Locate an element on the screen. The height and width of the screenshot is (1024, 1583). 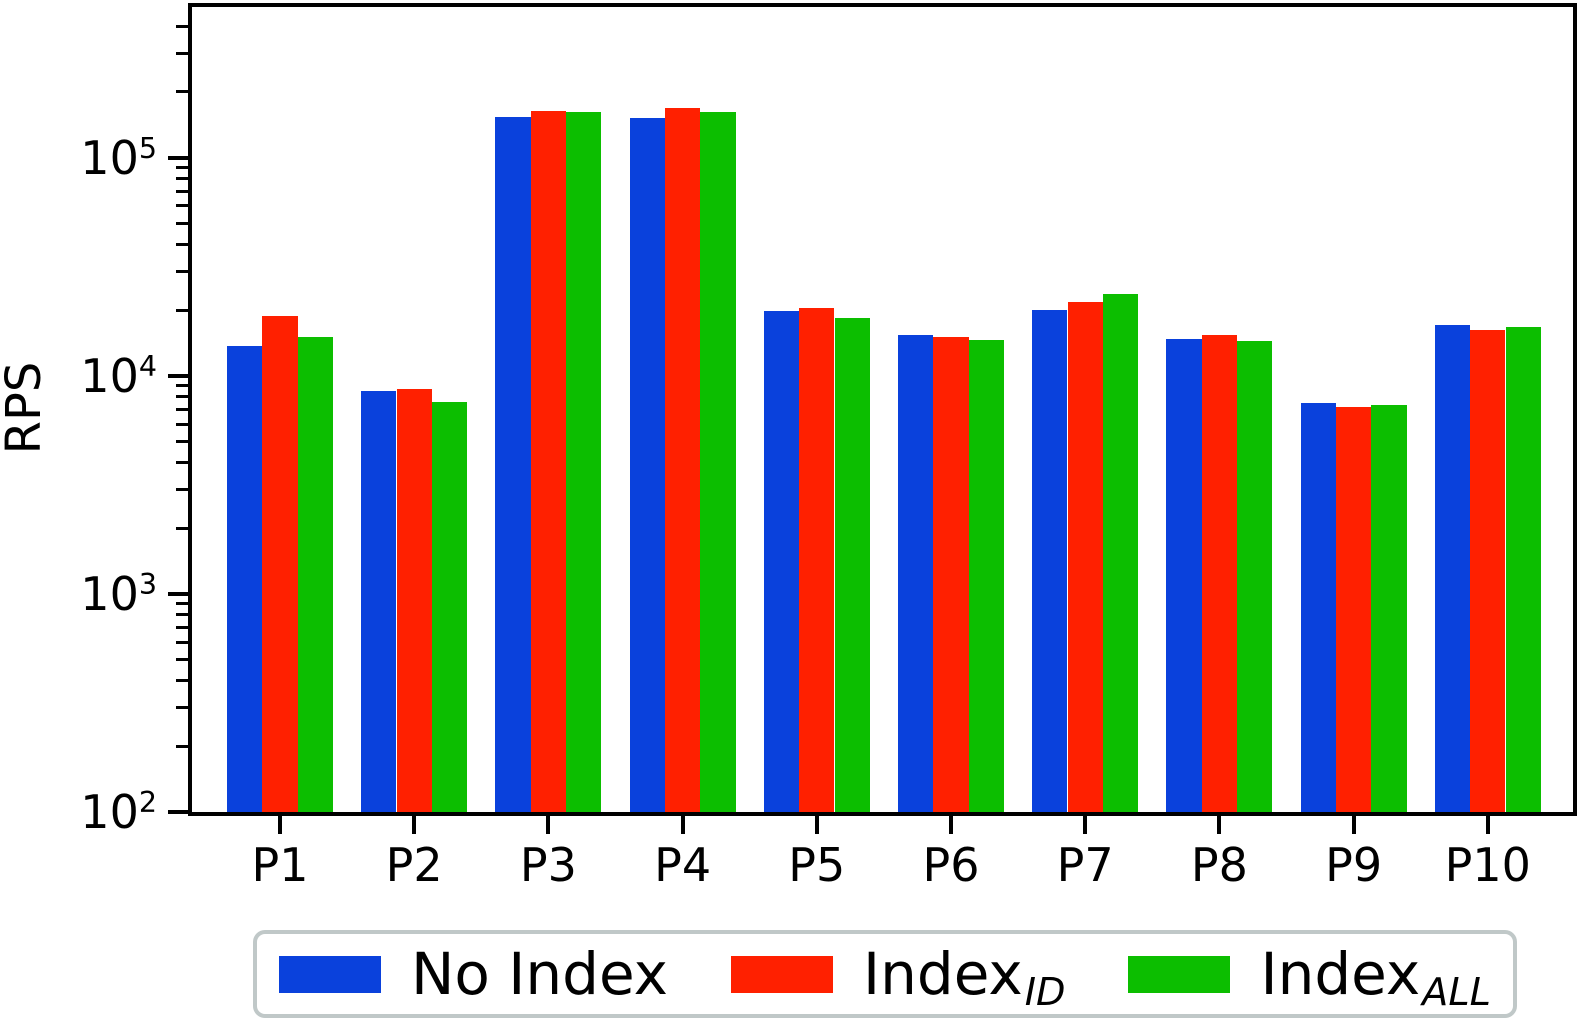
bar-index_all-p1 is located at coordinates (315, 574).